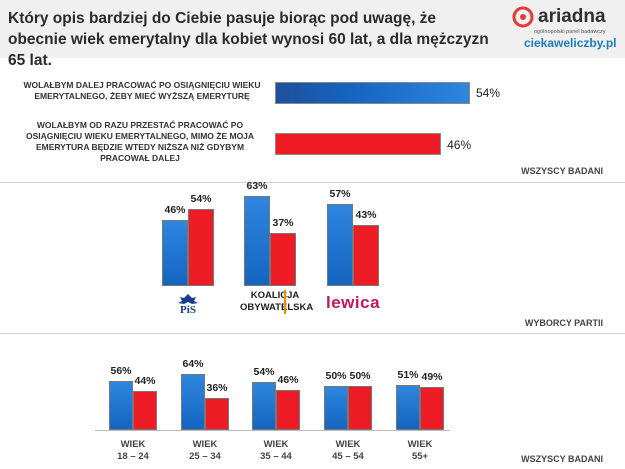  Describe the element at coordinates (121, 370) in the screenshot. I see `age-value-label: 56%` at that location.